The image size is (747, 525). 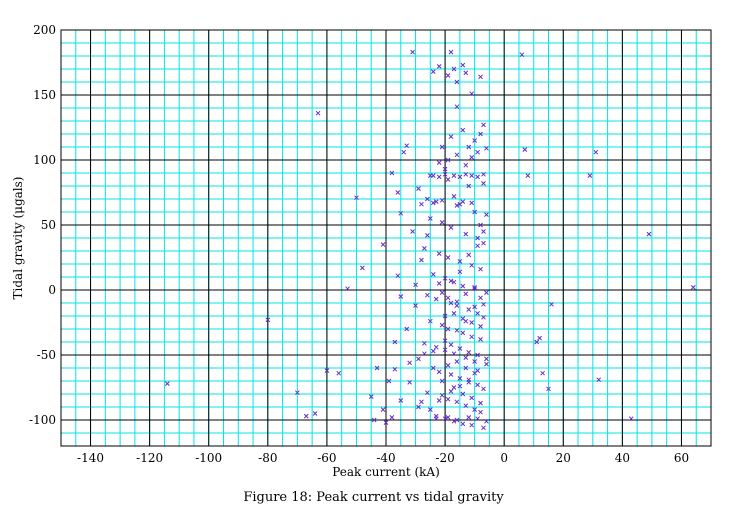 I want to click on x-tick-label: 20, so click(x=563, y=458).